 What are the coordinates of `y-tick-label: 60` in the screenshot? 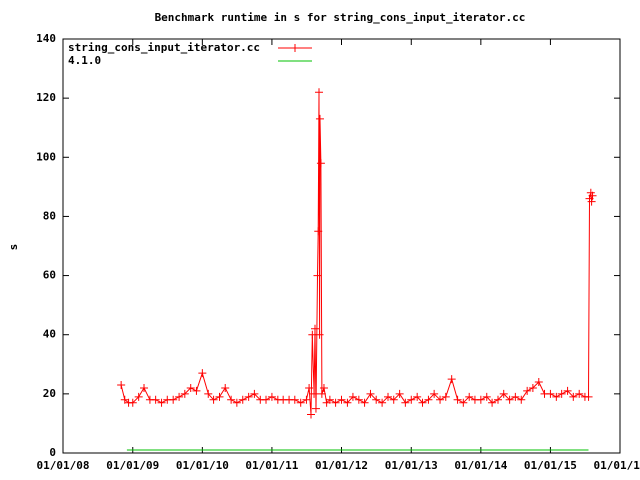 It's located at (49, 275).